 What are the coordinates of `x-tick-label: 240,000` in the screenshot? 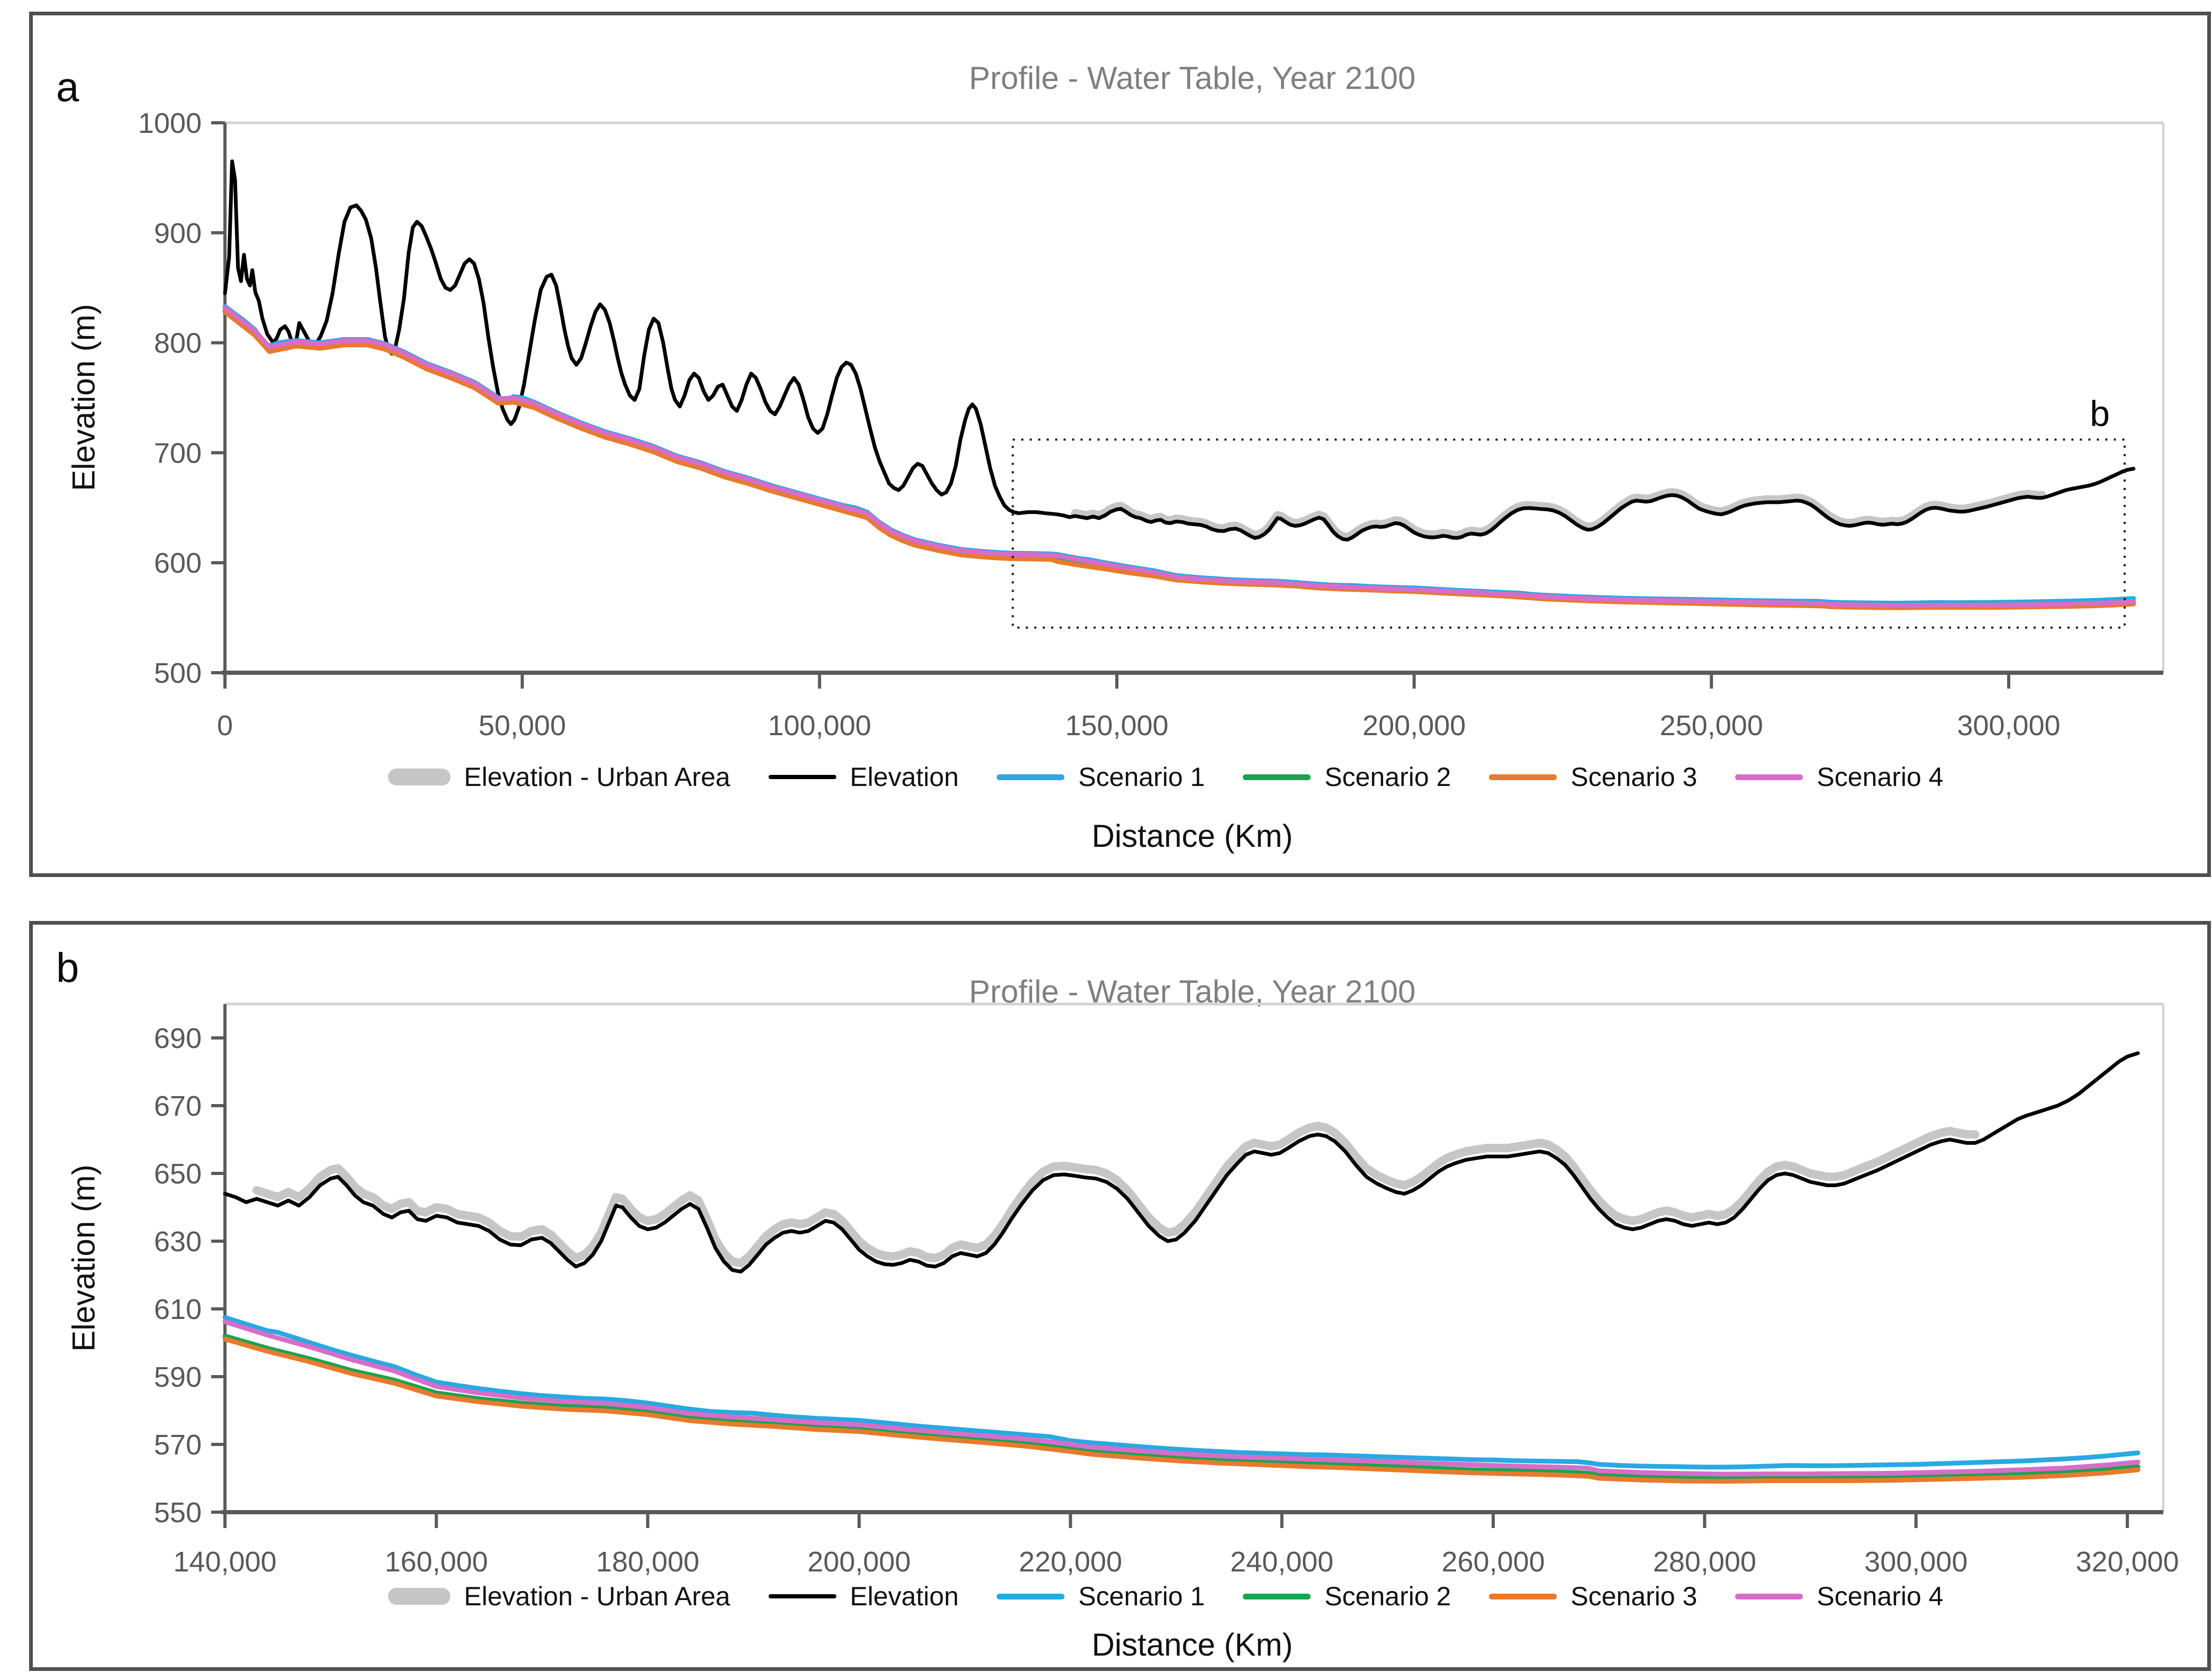 It's located at (1281, 1562).